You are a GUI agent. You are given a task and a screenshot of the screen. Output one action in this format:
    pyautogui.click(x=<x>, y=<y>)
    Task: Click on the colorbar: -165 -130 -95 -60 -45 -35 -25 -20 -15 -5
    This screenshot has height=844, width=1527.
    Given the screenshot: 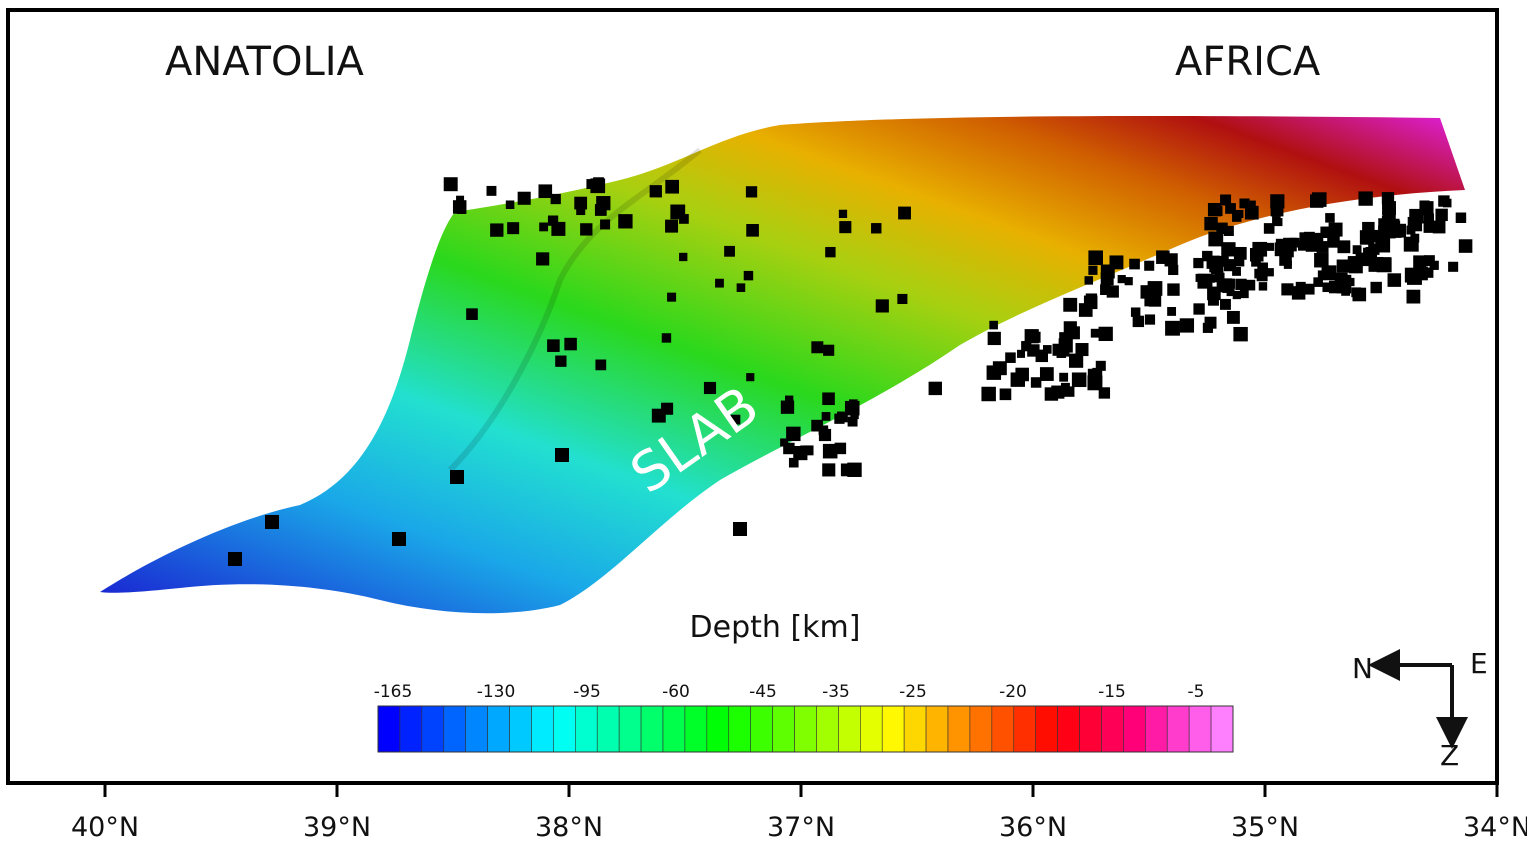 What is the action you would take?
    pyautogui.click(x=804, y=717)
    